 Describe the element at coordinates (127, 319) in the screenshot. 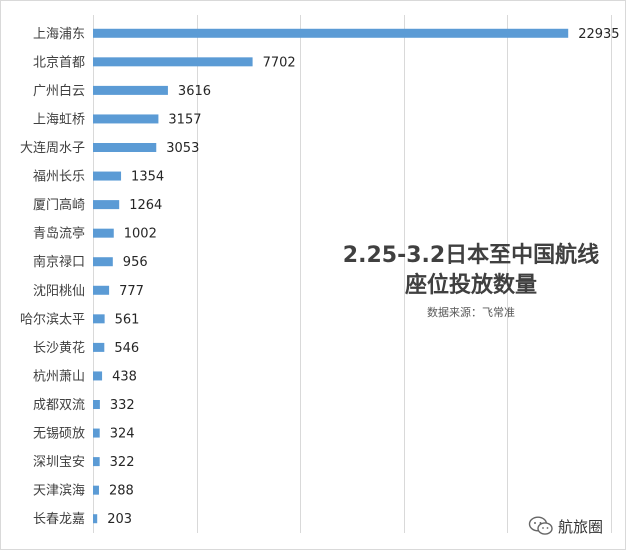

I see `data-label: 561` at that location.